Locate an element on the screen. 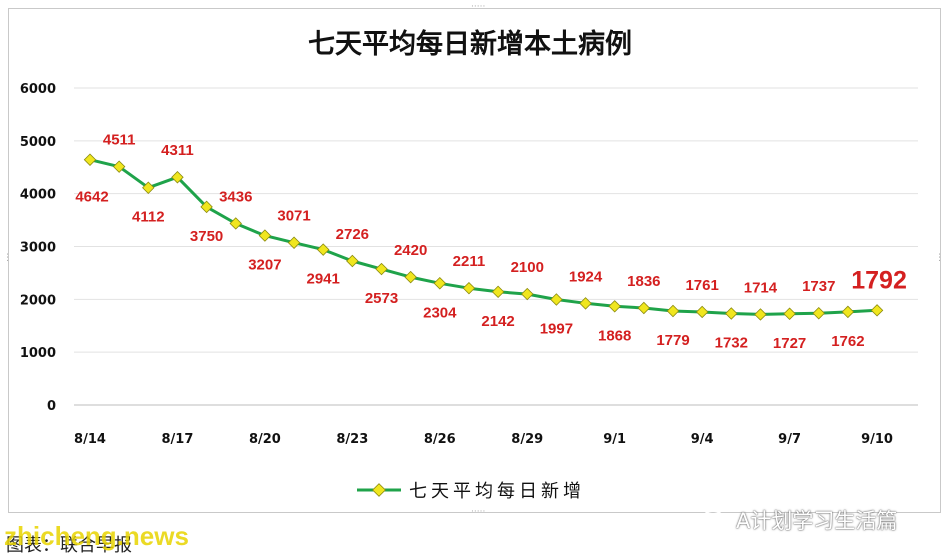 The height and width of the screenshot is (560, 951). data-label-9-5: 1732 is located at coordinates (731, 342).